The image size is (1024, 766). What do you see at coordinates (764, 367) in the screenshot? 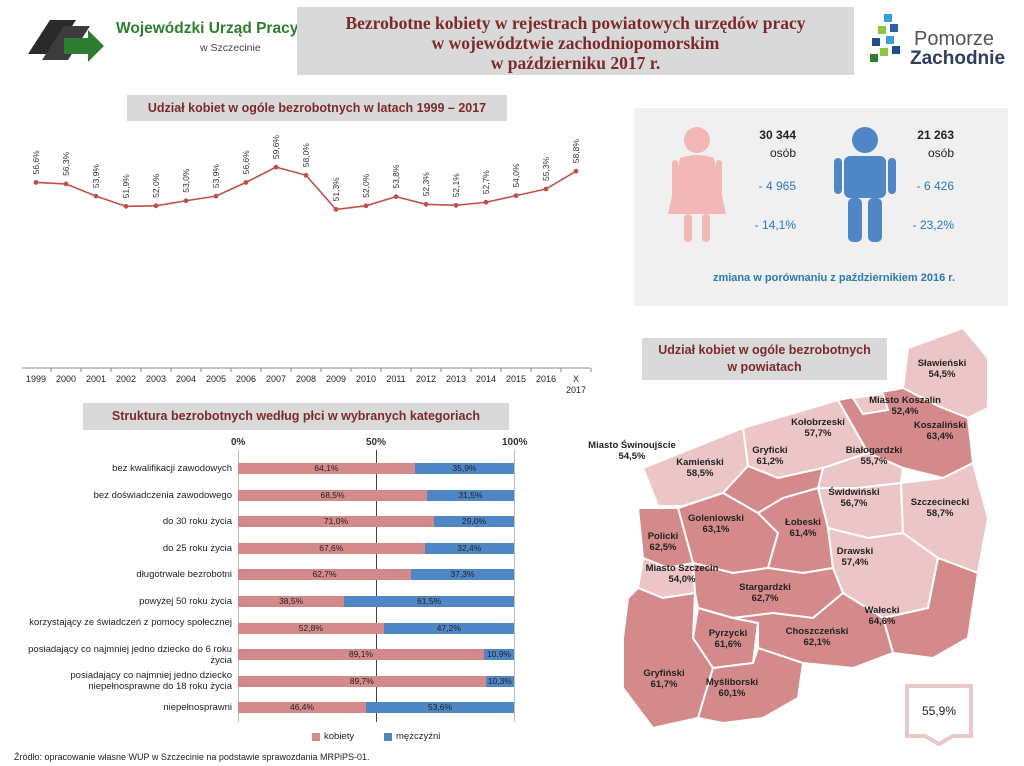
I see `map-title-line-2: w powiatach` at bounding box center [764, 367].